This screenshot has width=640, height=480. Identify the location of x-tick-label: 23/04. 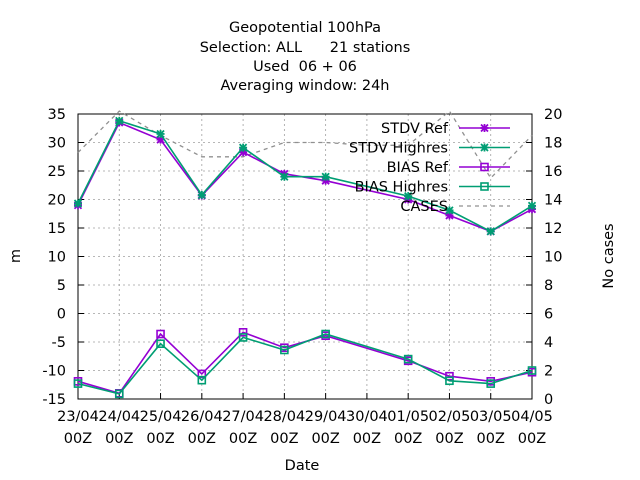
(78, 417).